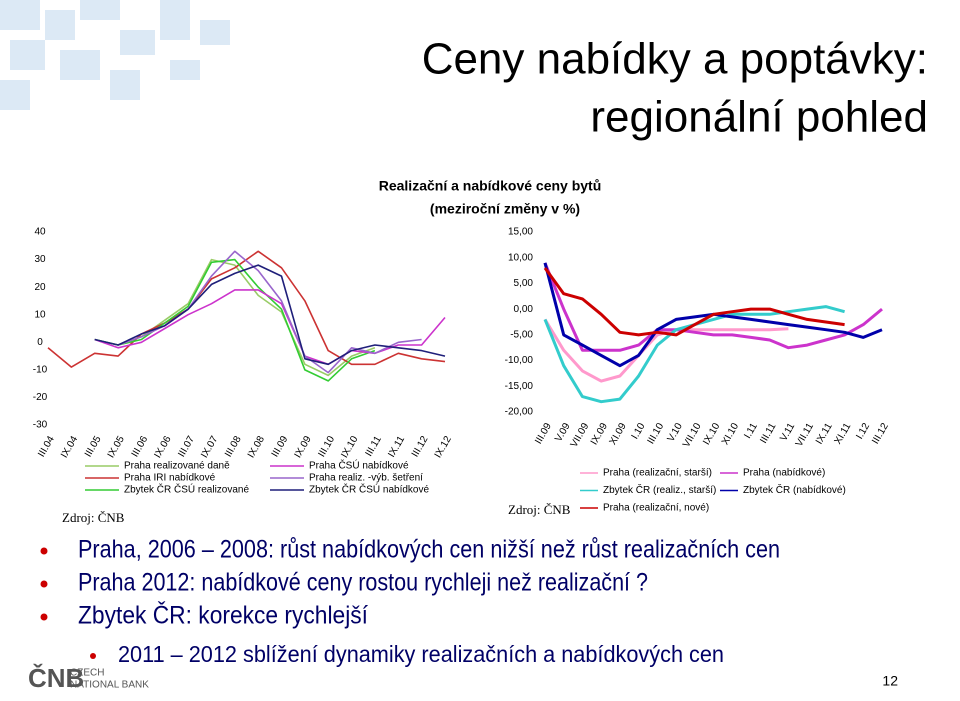 The width and height of the screenshot is (960, 701). Describe the element at coordinates (366, 478) in the screenshot. I see `legend-label: Praha realiz. -výb. šetření` at that location.